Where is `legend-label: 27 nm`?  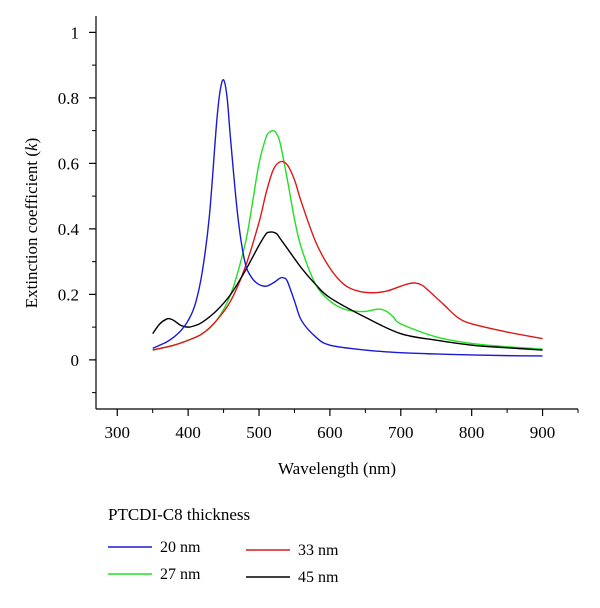
legend-label: 27 nm is located at coordinates (180, 574).